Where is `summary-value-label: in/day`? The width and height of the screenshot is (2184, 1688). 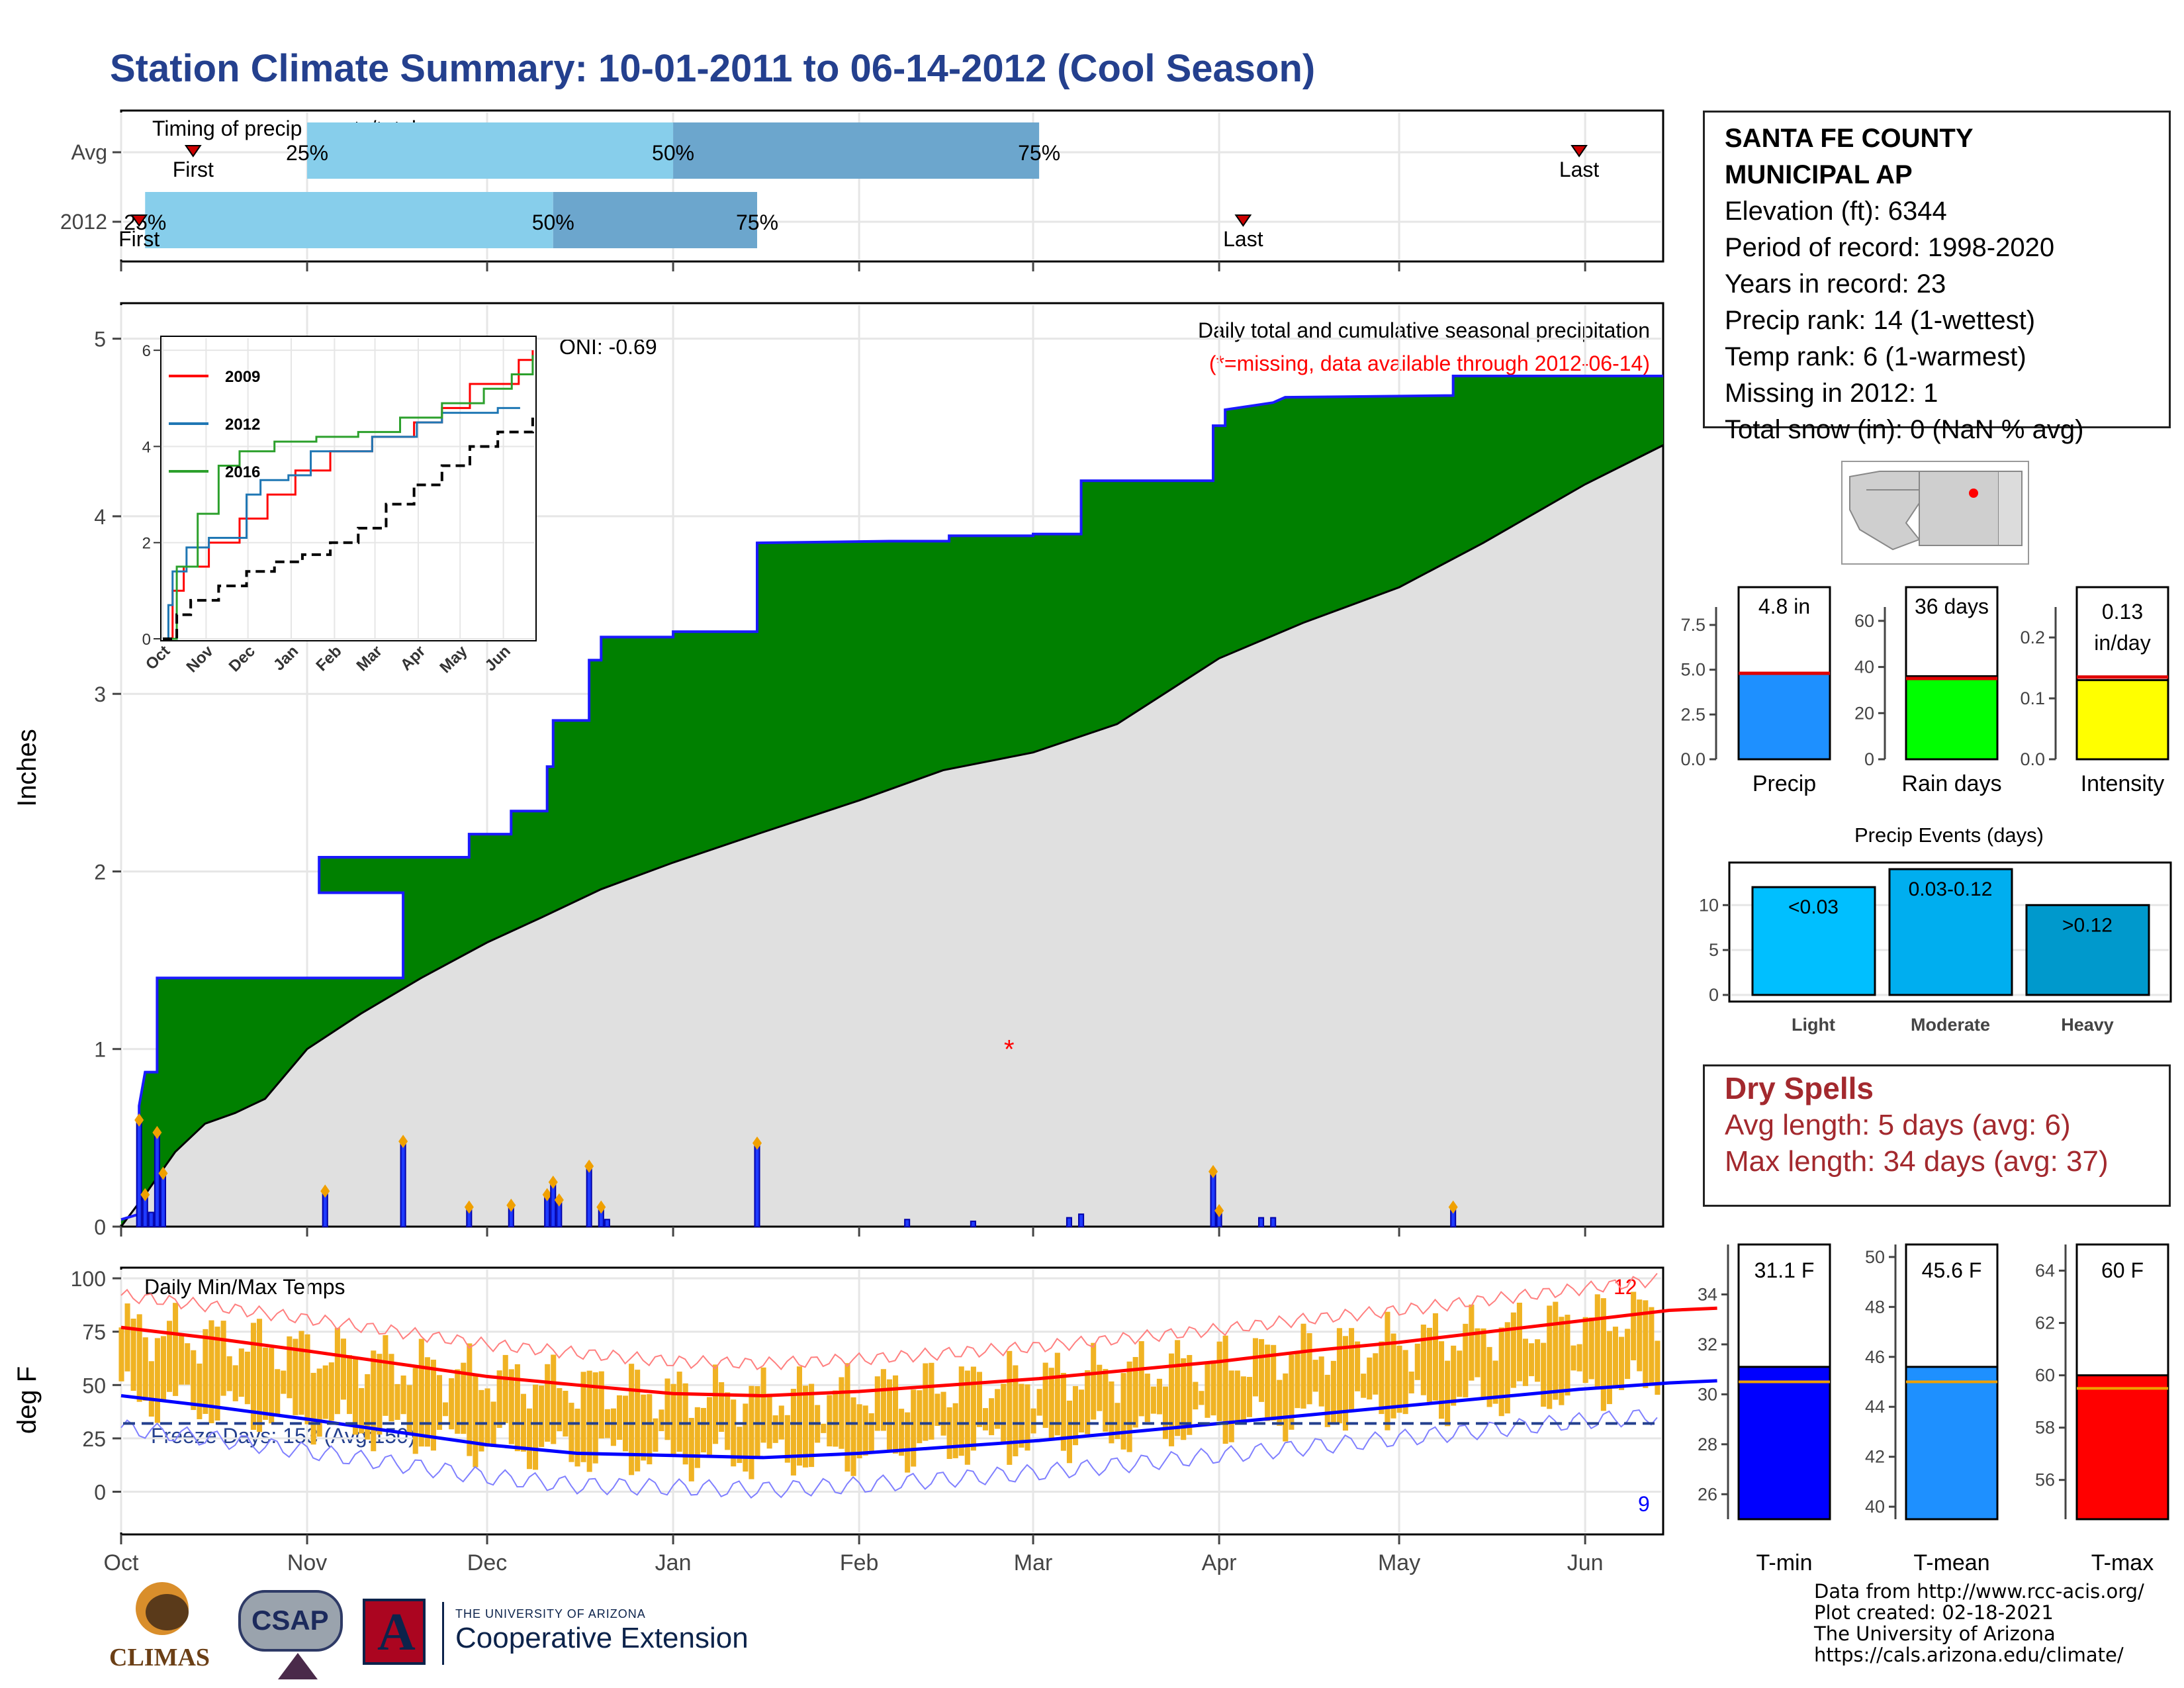 summary-value-label: in/day is located at coordinates (2122, 643).